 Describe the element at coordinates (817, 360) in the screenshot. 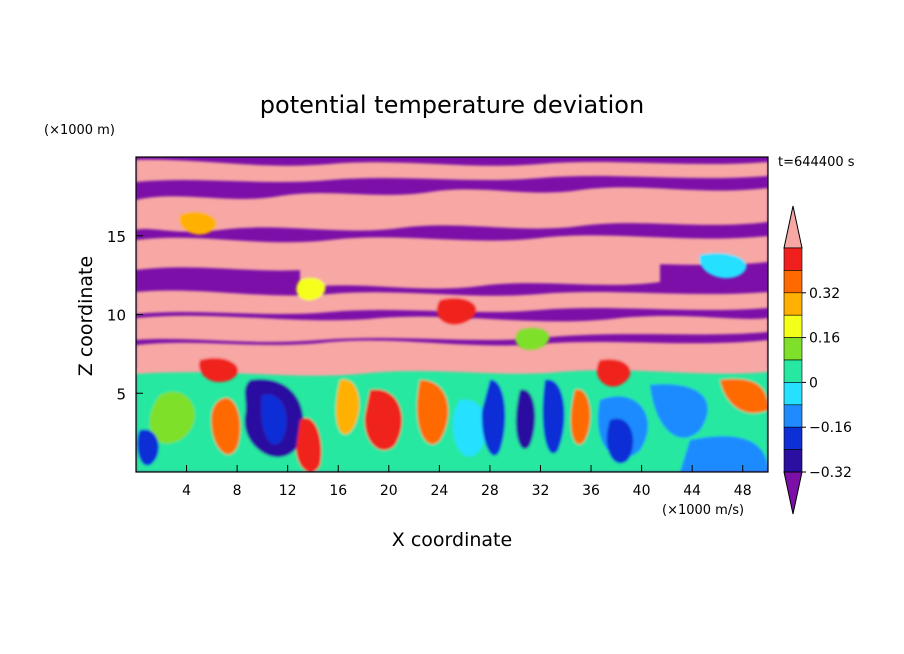

I see `colorbar: 0.32 0.16 0 −0.16 −0.32` at that location.